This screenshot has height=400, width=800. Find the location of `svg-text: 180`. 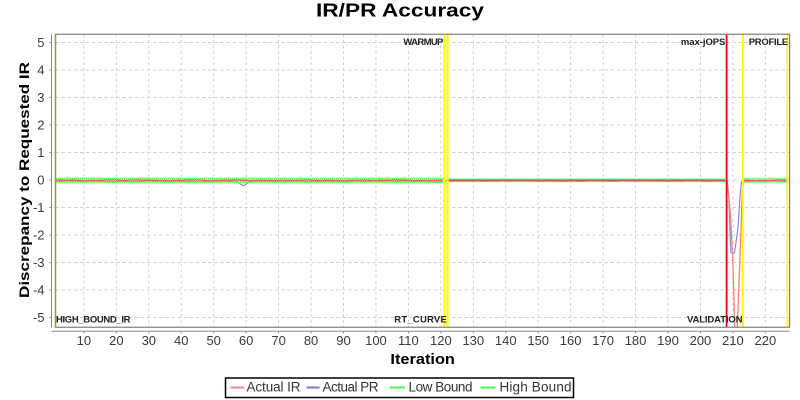

svg-text: 180 is located at coordinates (636, 340).